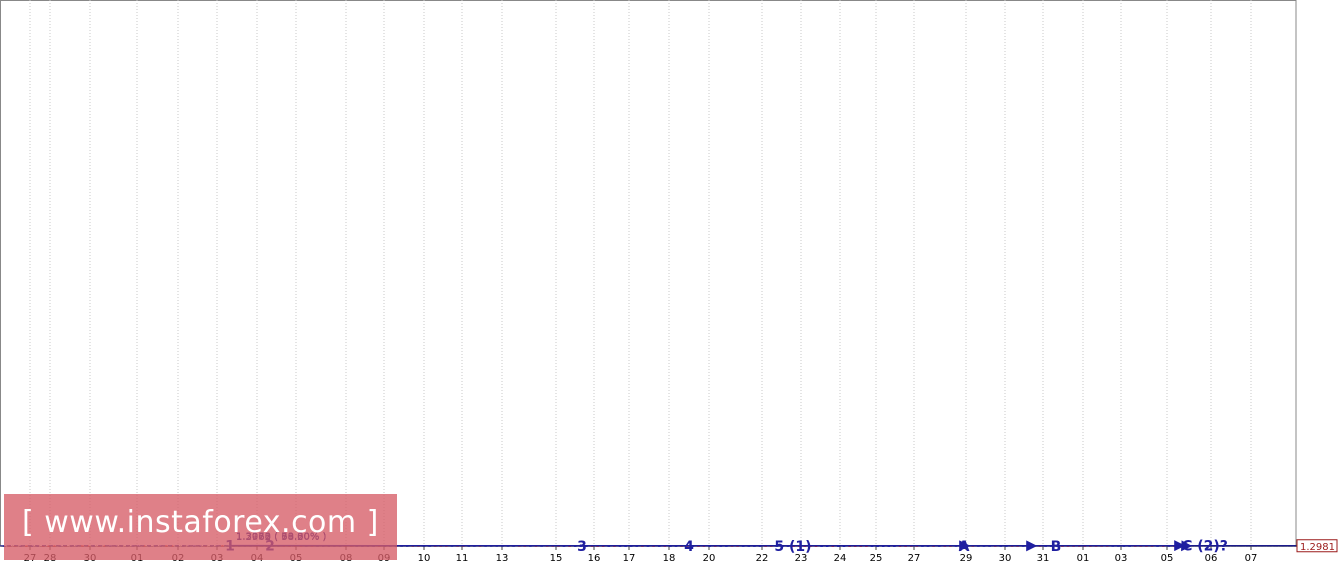 This screenshot has height=563, width=1343. What do you see at coordinates (1056, 547) in the screenshot?
I see `wave-label: B` at bounding box center [1056, 547].